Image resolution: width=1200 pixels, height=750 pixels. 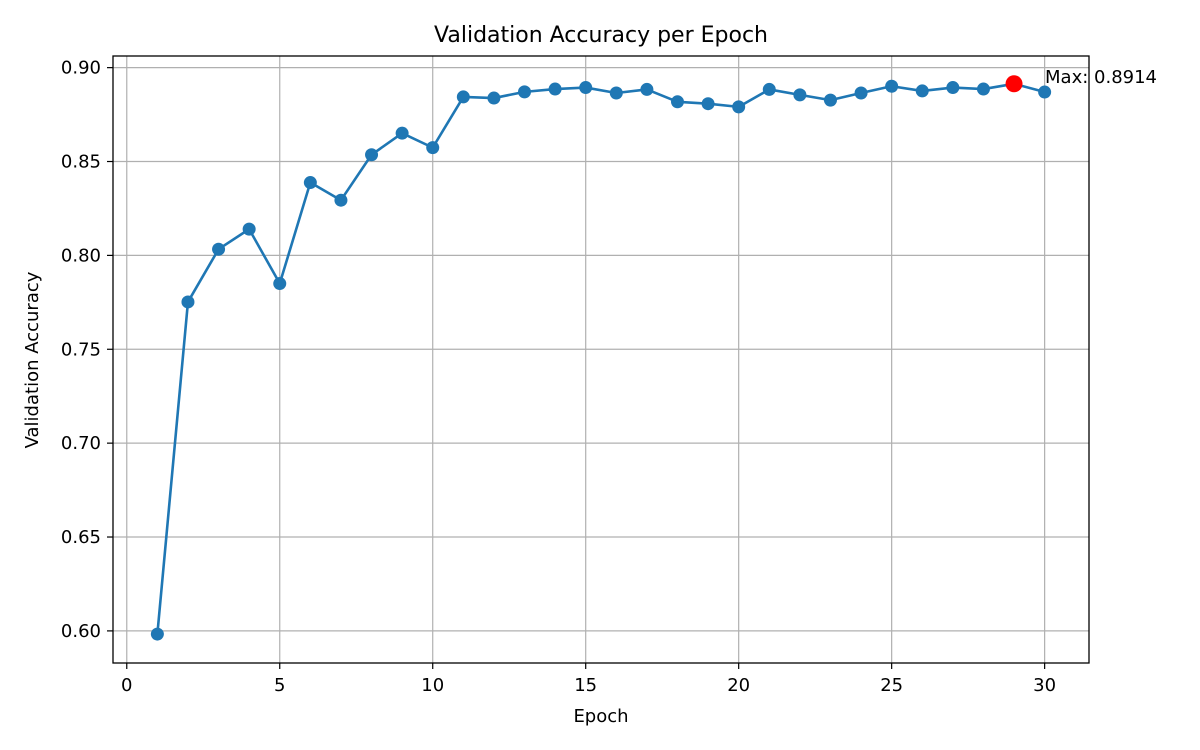 What do you see at coordinates (738, 685) in the screenshot?
I see `x-tick-label: 20` at bounding box center [738, 685].